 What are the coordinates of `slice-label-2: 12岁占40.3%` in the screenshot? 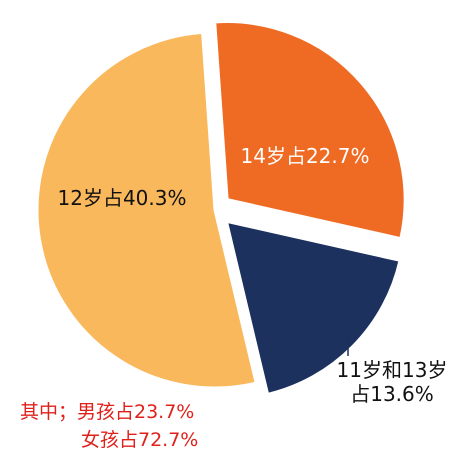 It's located at (122, 198).